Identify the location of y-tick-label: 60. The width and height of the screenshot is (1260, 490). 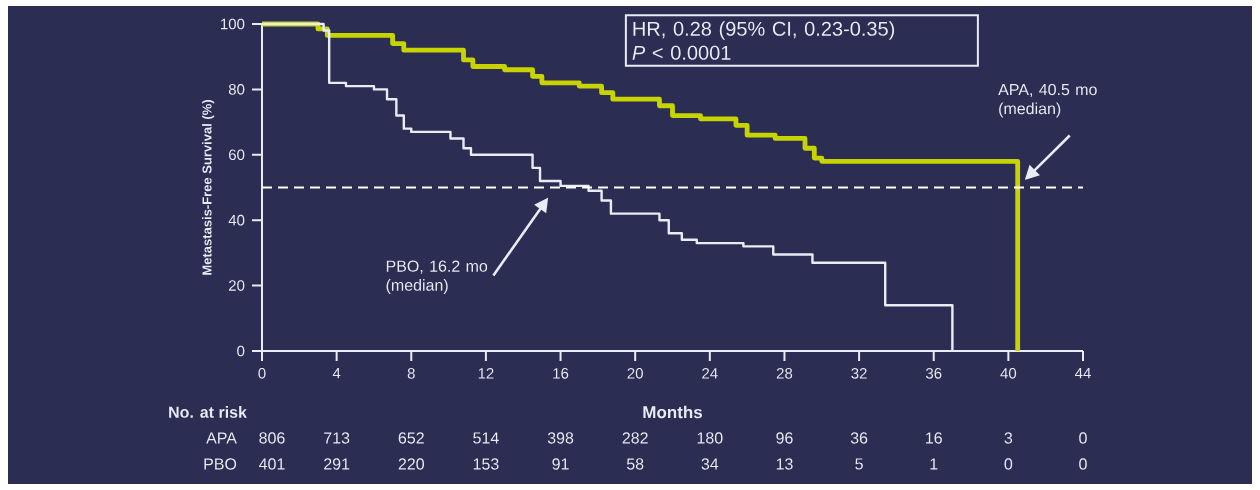
(237, 155).